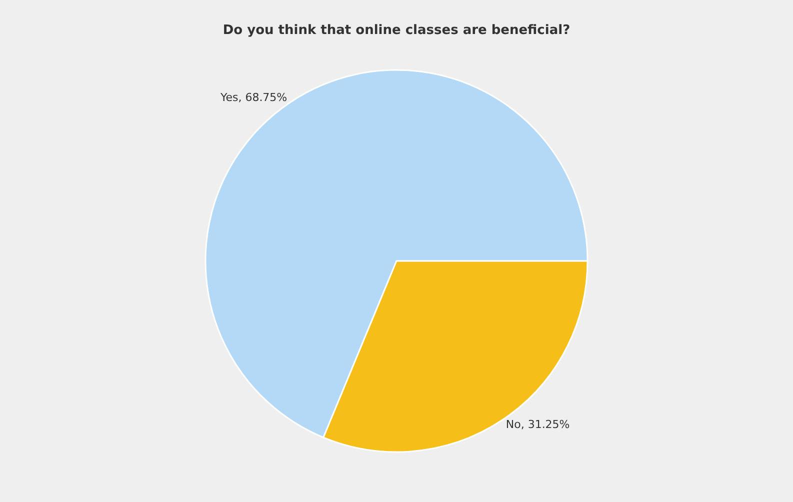  What do you see at coordinates (253, 97) in the screenshot?
I see `slice-label: Yes, 68.75%` at bounding box center [253, 97].